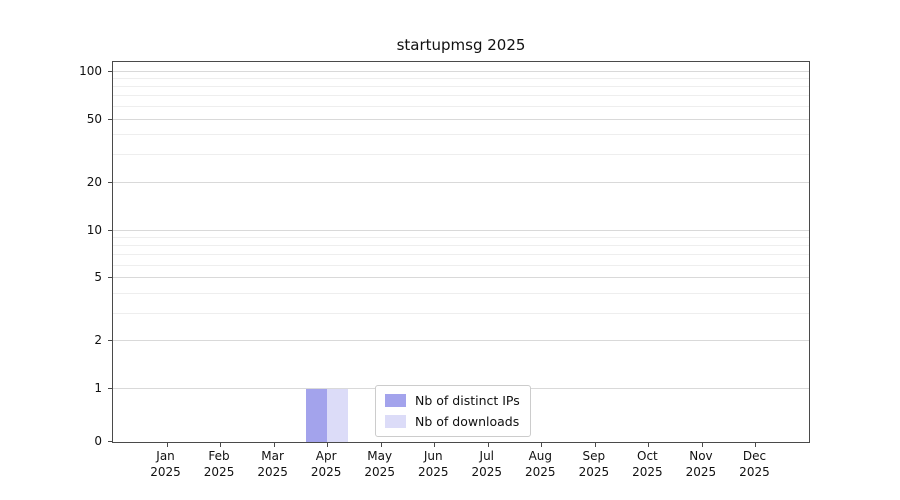  What do you see at coordinates (94, 229) in the screenshot?
I see `y-tick-label: 10` at bounding box center [94, 229].